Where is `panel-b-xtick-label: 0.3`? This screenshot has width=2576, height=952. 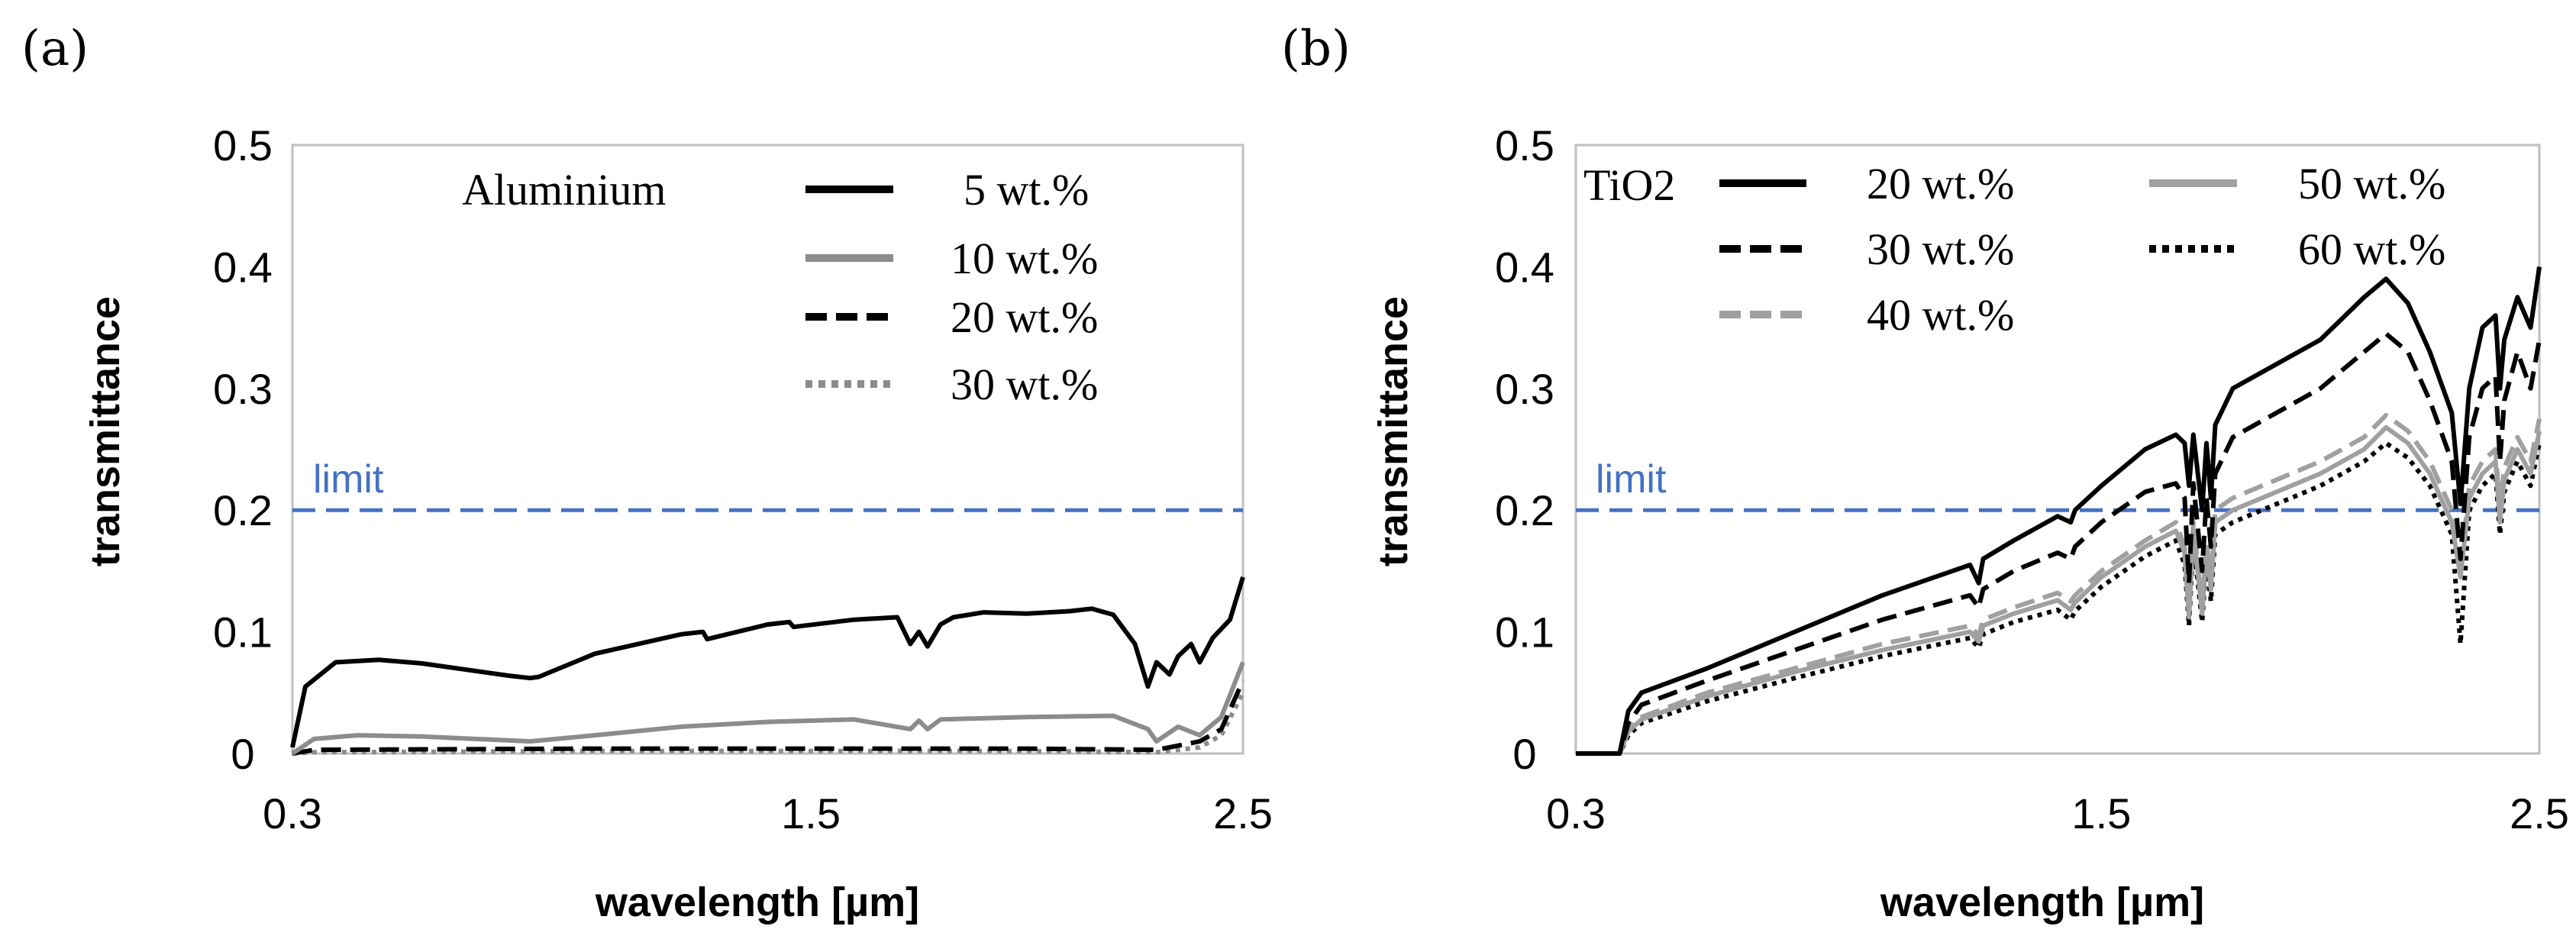 panel-b-xtick-label: 0.3 is located at coordinates (1576, 813).